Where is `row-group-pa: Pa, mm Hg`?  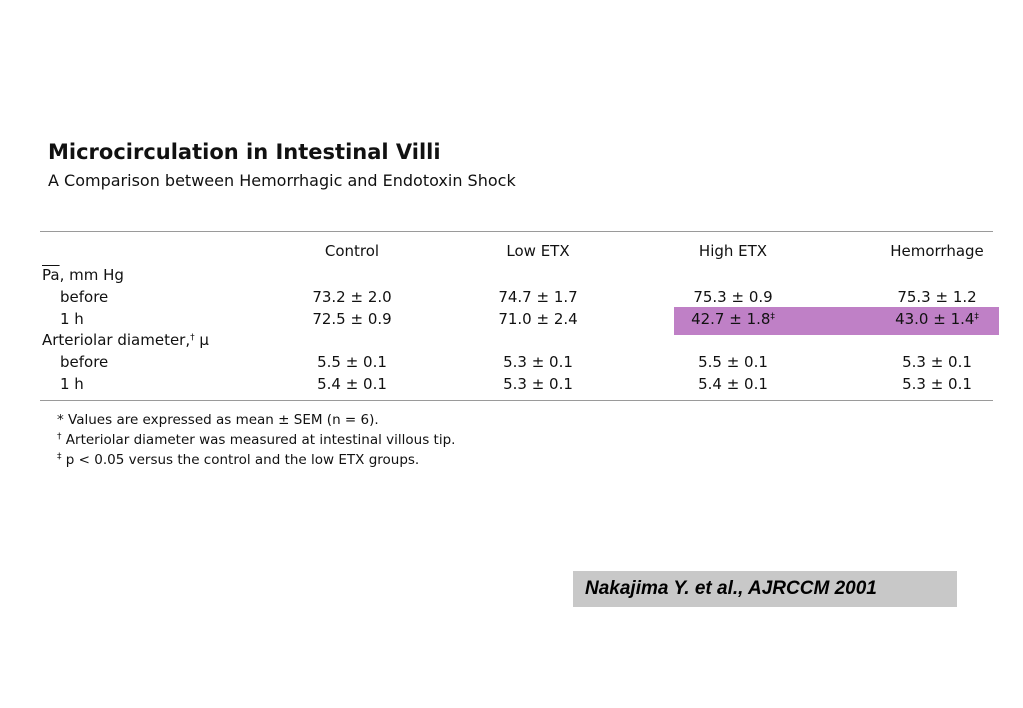 row-group-pa: Pa, mm Hg is located at coordinates (83, 275).